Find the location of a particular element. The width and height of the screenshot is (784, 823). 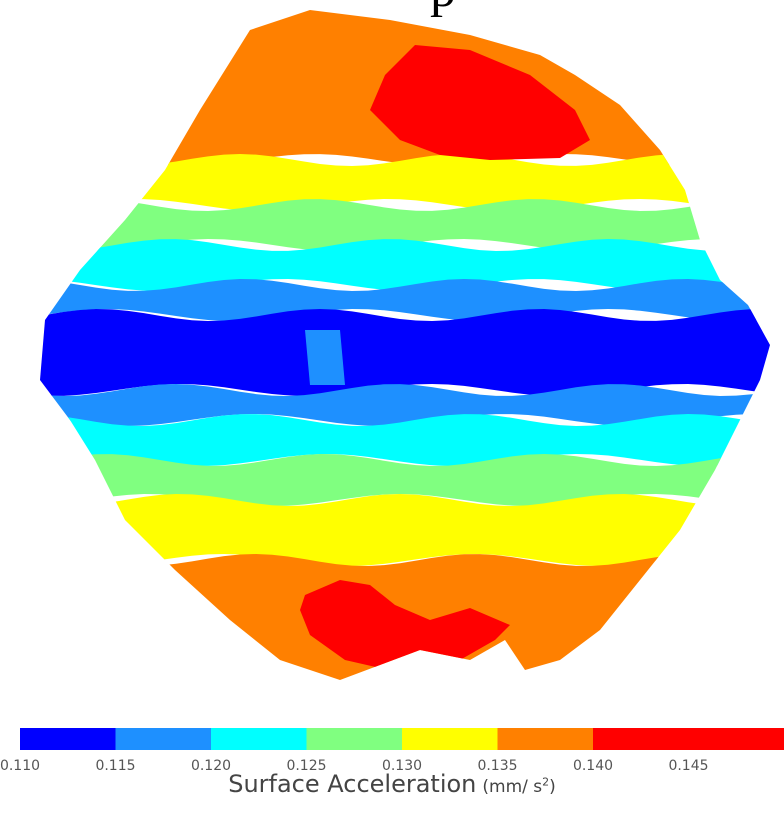

colorbar-title: Surface Acceleration (mm/ s2) is located at coordinates (392, 784).